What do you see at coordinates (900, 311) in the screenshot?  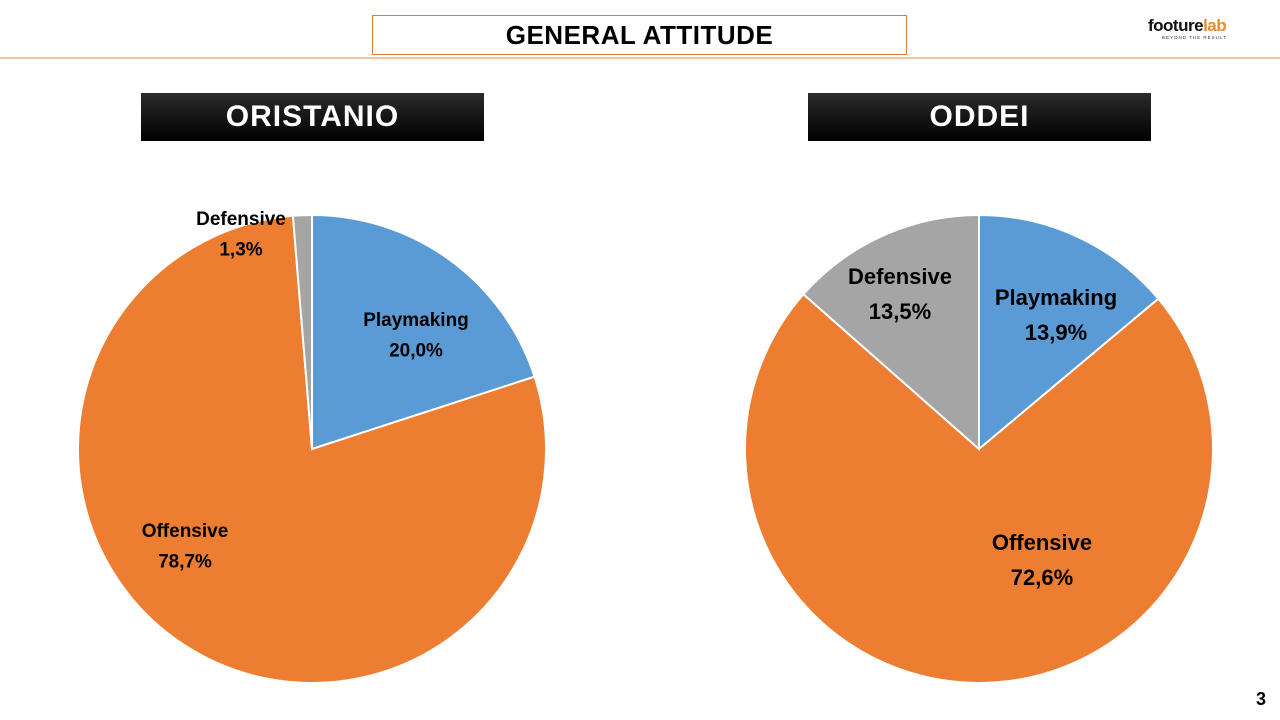 I see `slice-value-defensive: 13,5%` at bounding box center [900, 311].